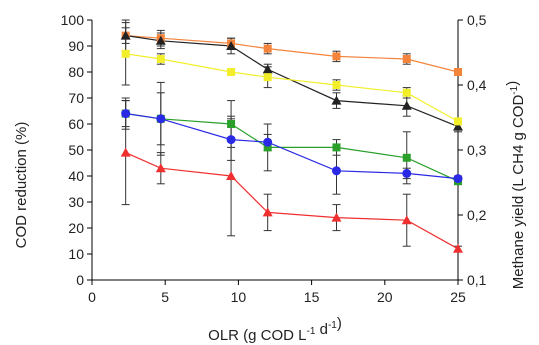 This screenshot has height=345, width=539. What do you see at coordinates (515, 185) in the screenshot?
I see `y2-axis-title: Methane yield (L CH4 g COD-1)` at bounding box center [515, 185].